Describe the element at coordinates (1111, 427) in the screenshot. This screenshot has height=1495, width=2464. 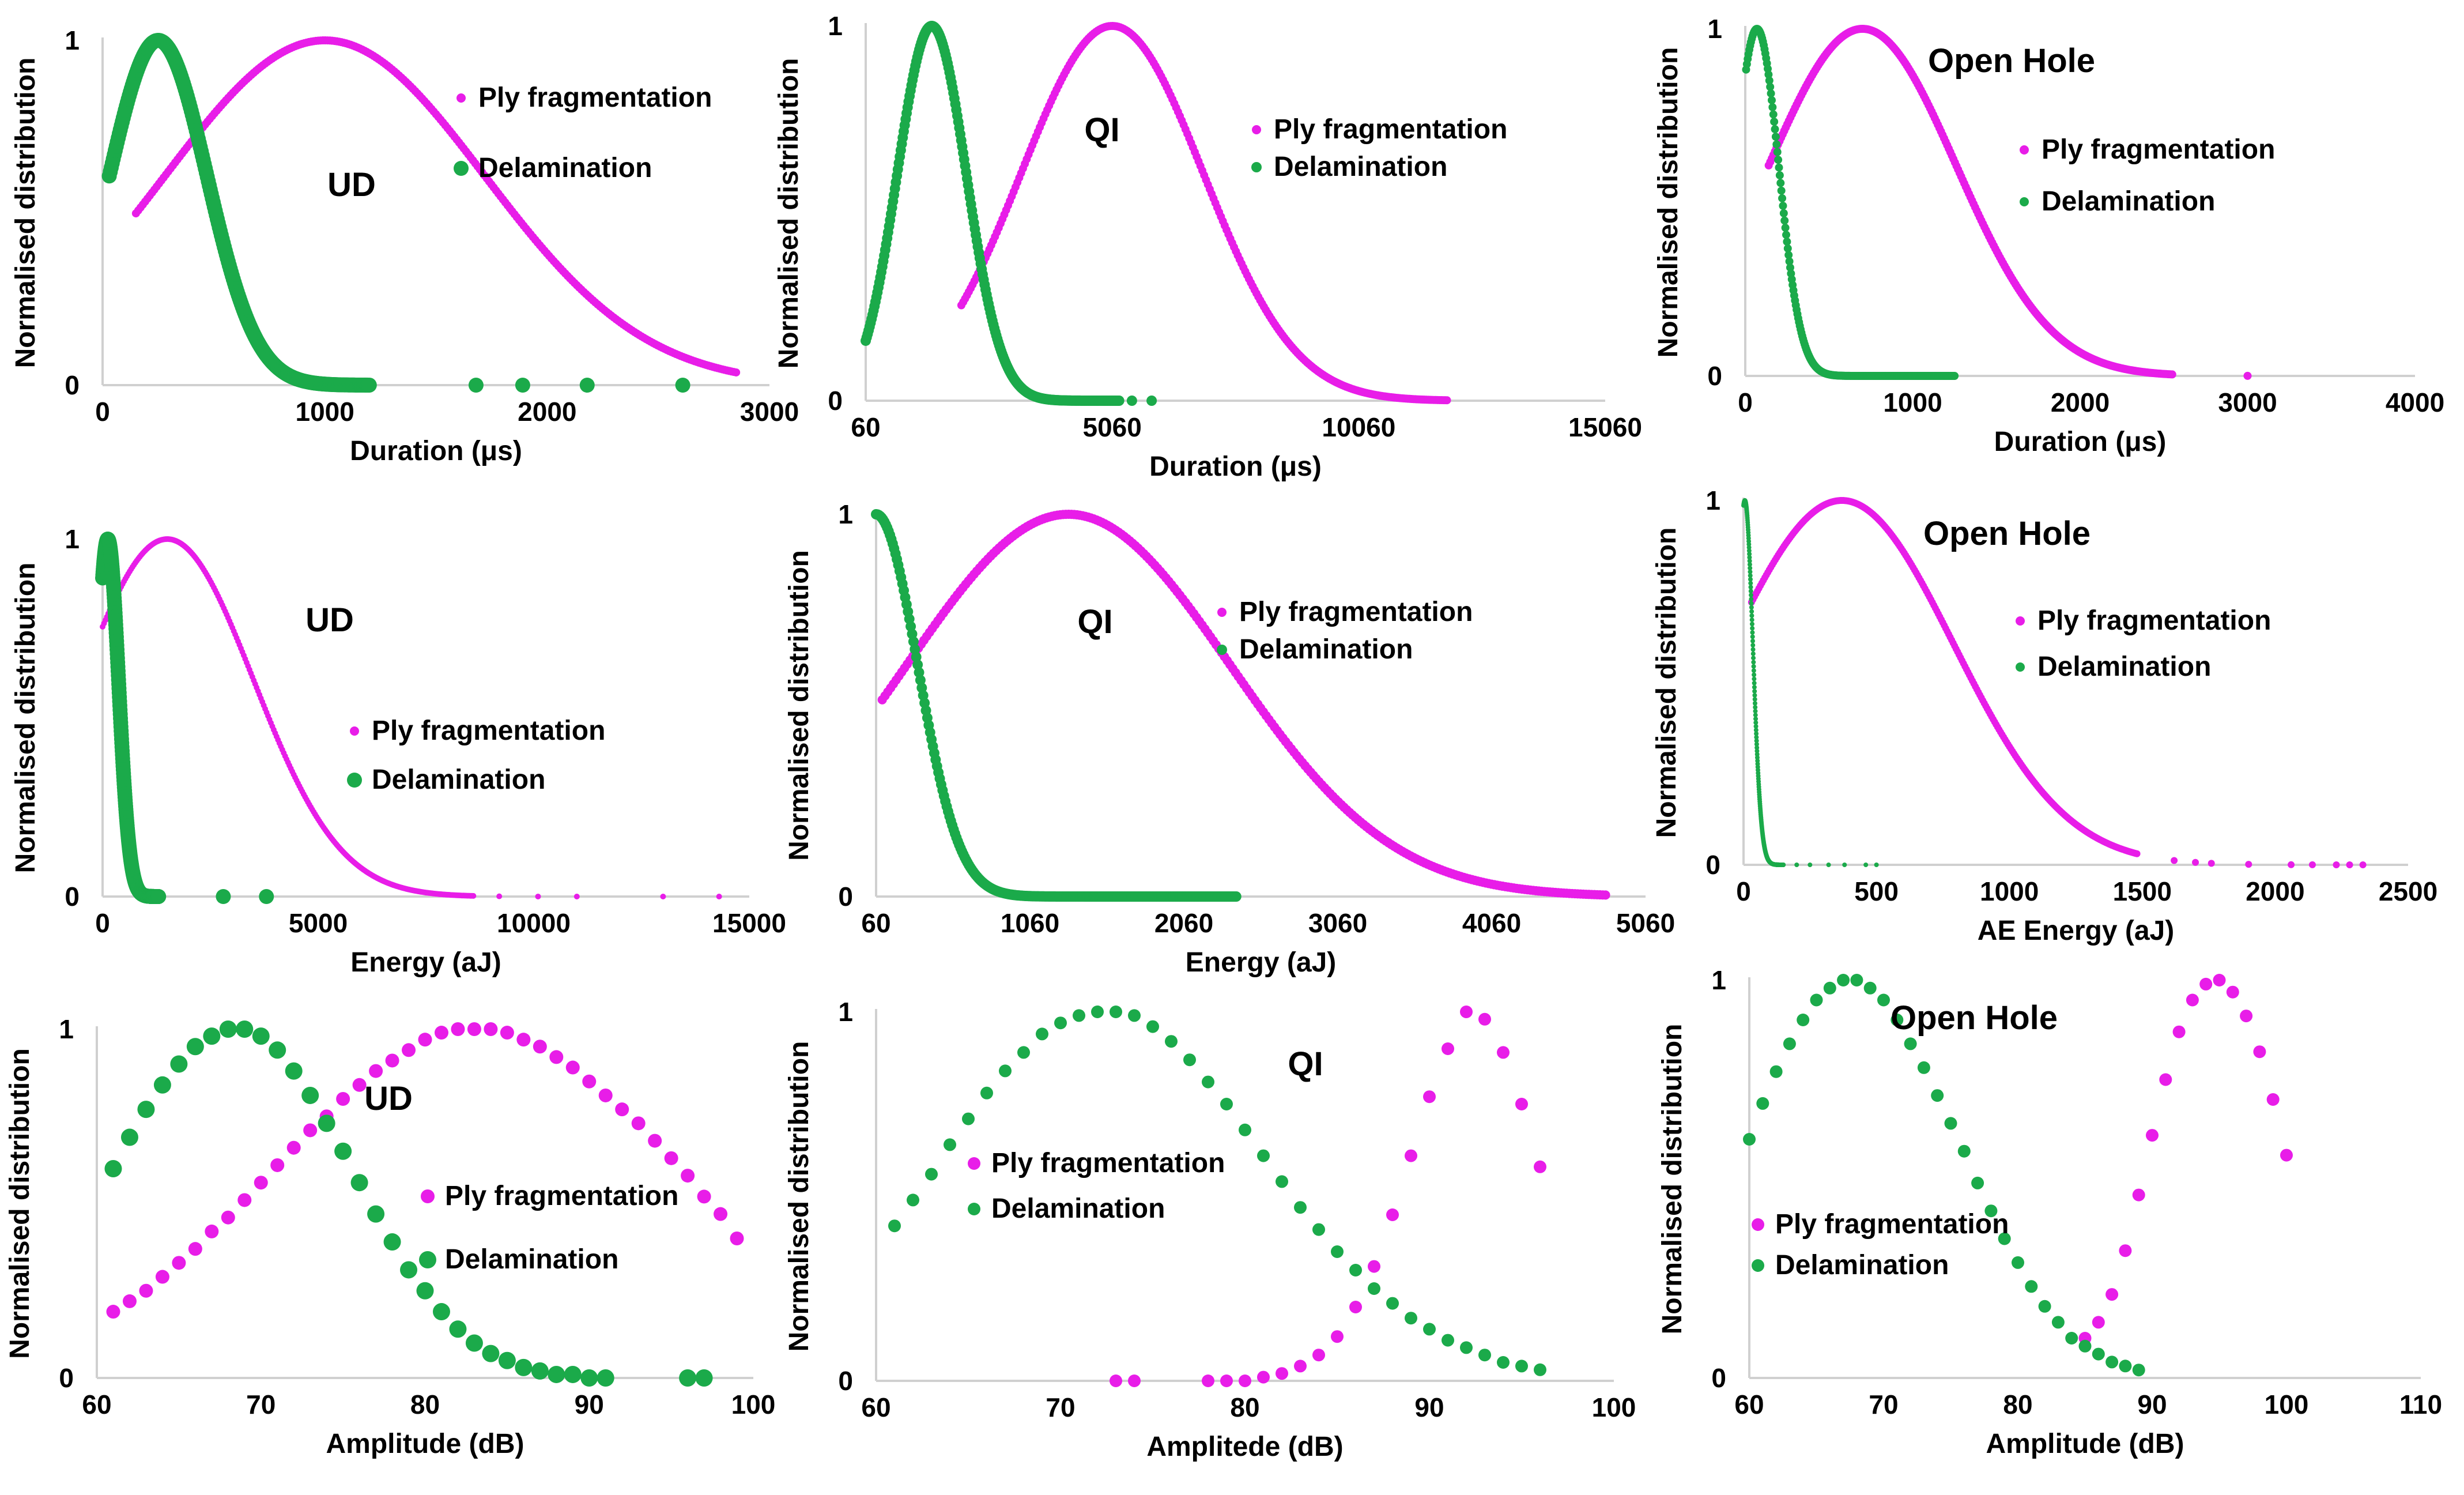
I see `x-tick-label: 5060` at that location.